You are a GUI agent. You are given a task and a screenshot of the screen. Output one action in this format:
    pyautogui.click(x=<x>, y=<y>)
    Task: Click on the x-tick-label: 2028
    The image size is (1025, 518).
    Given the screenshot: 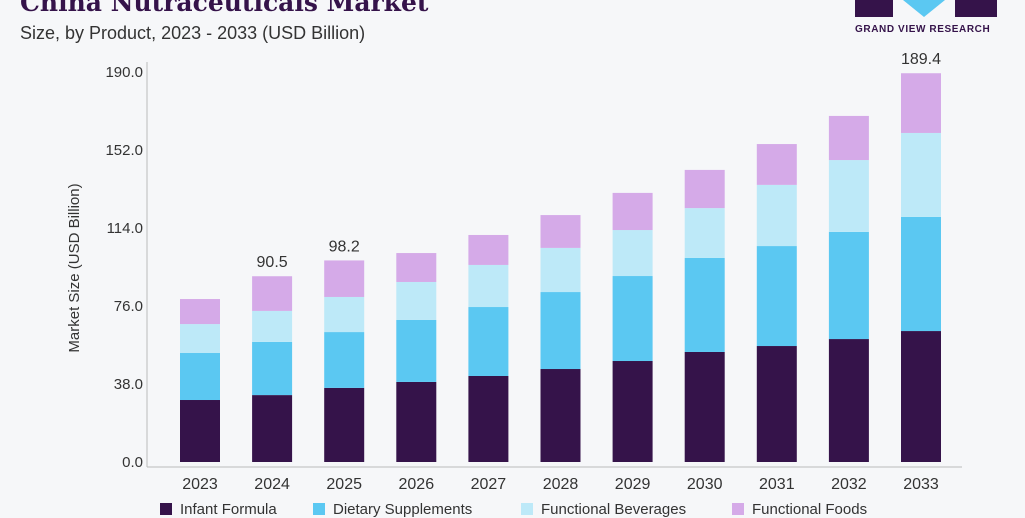 What is the action you would take?
    pyautogui.click(x=561, y=484)
    